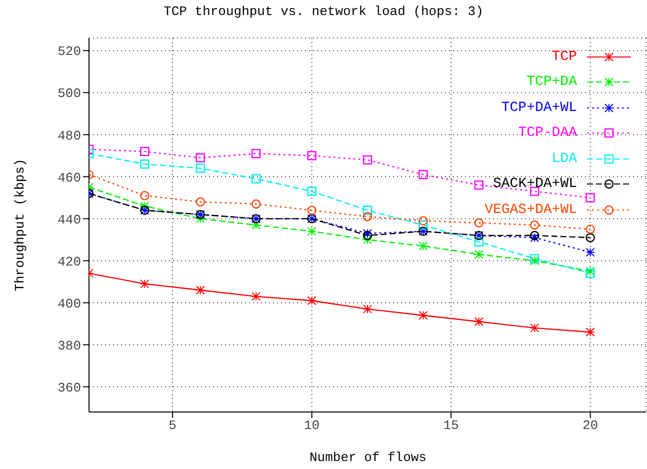 The image size is (647, 469). What do you see at coordinates (69, 220) in the screenshot?
I see `y-tick-label: 440` at bounding box center [69, 220].